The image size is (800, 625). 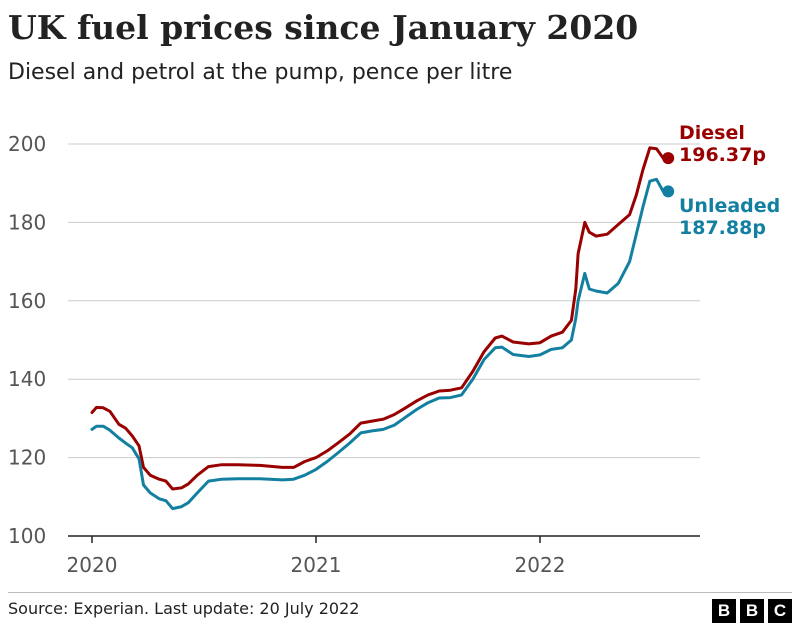 What do you see at coordinates (400, 592) in the screenshot?
I see `footer-divider` at bounding box center [400, 592].